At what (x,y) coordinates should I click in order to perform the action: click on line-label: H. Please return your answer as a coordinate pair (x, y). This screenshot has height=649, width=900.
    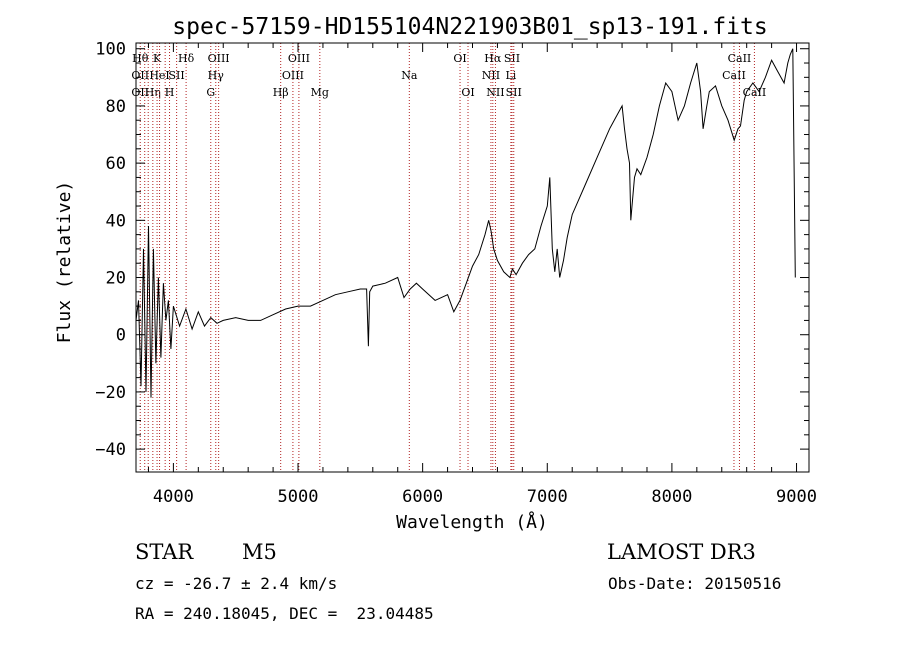
    Looking at the image, I should click on (170, 92).